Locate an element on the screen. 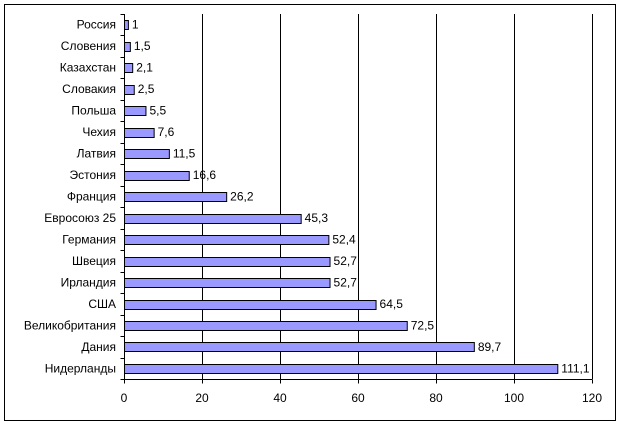 The width and height of the screenshot is (620, 425). value-tick-label-100: 100 is located at coordinates (514, 398).